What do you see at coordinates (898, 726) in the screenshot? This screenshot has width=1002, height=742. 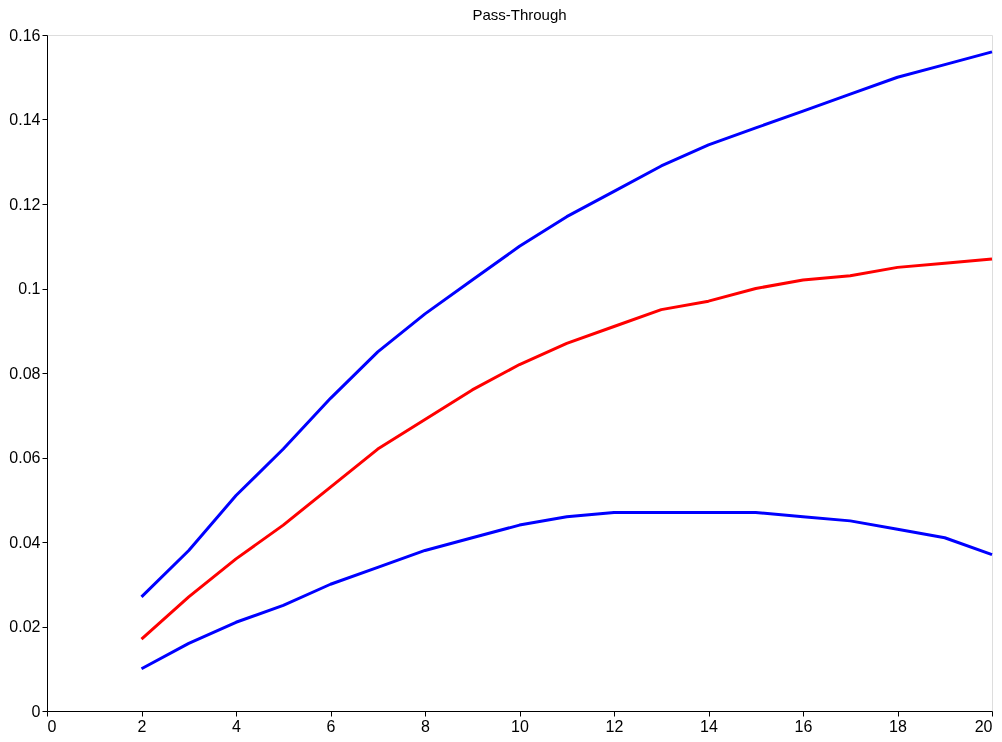 I see `x-tick-label: 18` at bounding box center [898, 726].